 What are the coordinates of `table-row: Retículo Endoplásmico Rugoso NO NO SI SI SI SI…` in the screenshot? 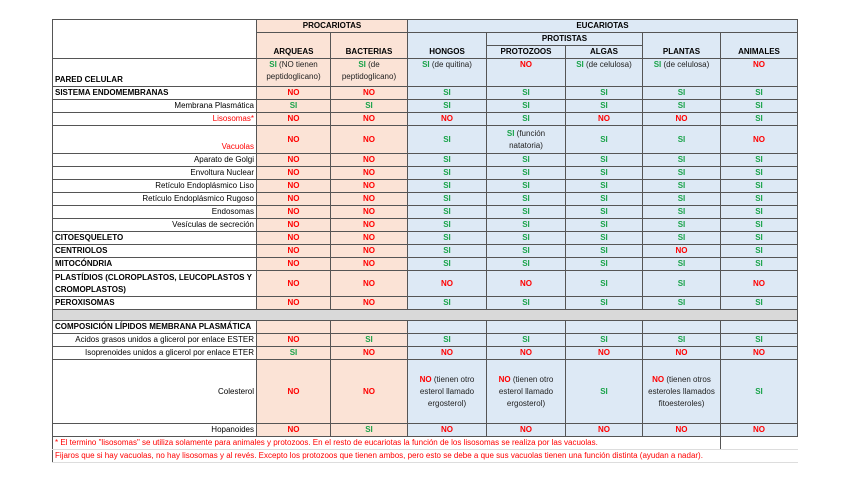 It's located at (425, 199).